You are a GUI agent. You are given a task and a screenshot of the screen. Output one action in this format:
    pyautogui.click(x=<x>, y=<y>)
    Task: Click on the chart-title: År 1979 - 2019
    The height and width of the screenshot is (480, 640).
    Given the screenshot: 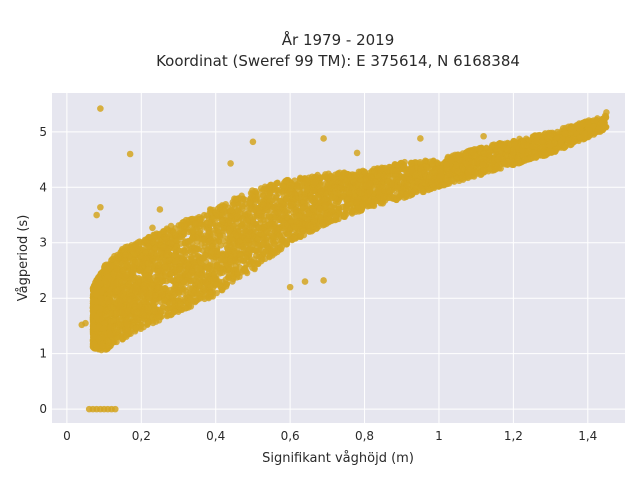 What is the action you would take?
    pyautogui.click(x=338, y=39)
    